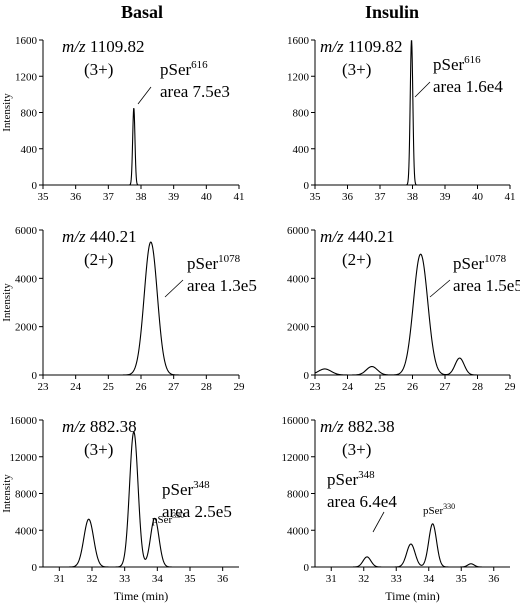 This screenshot has width=520, height=605. I want to click on y-tick-label: 400, so click(301, 150).